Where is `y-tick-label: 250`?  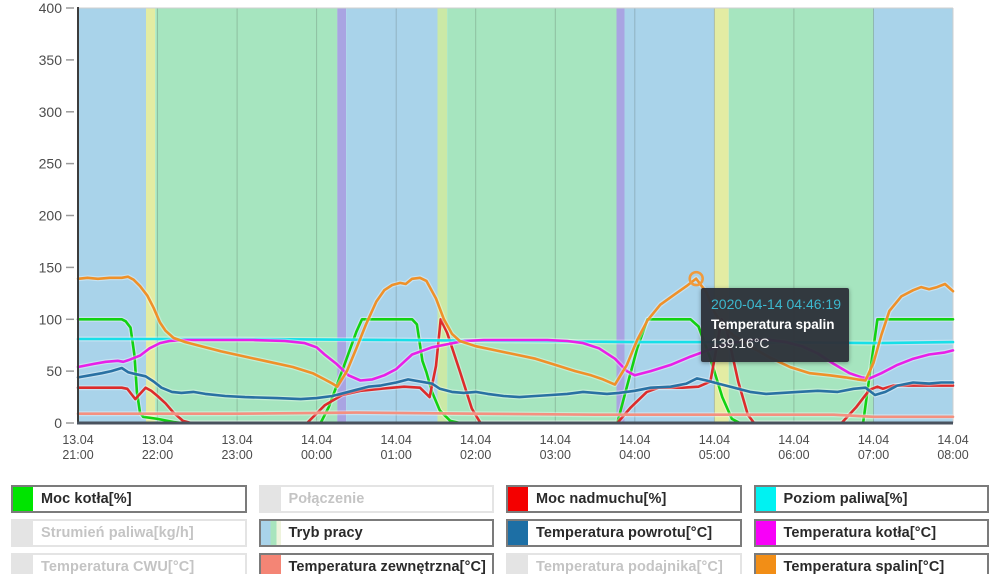 y-tick-label: 250 is located at coordinates (51, 164).